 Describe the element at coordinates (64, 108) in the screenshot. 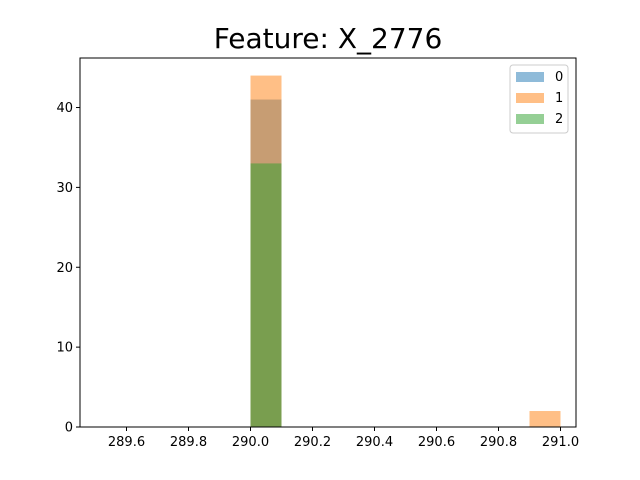

I see `y-tick-label: 40` at that location.